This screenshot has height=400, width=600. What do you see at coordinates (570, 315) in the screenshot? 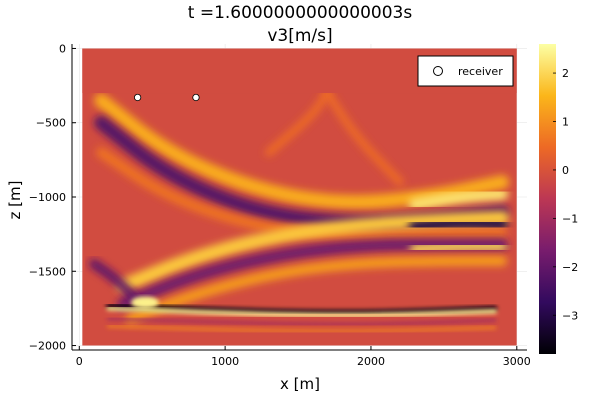
I see `colorbar-tick-label: −3` at bounding box center [570, 315].